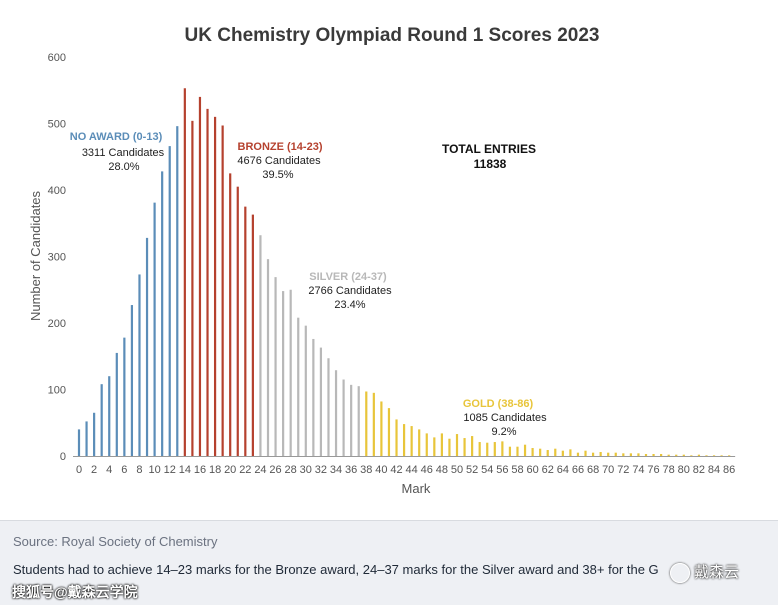 The image size is (778, 605). Describe the element at coordinates (729, 470) in the screenshot. I see `x-tick-label: 86` at that location.